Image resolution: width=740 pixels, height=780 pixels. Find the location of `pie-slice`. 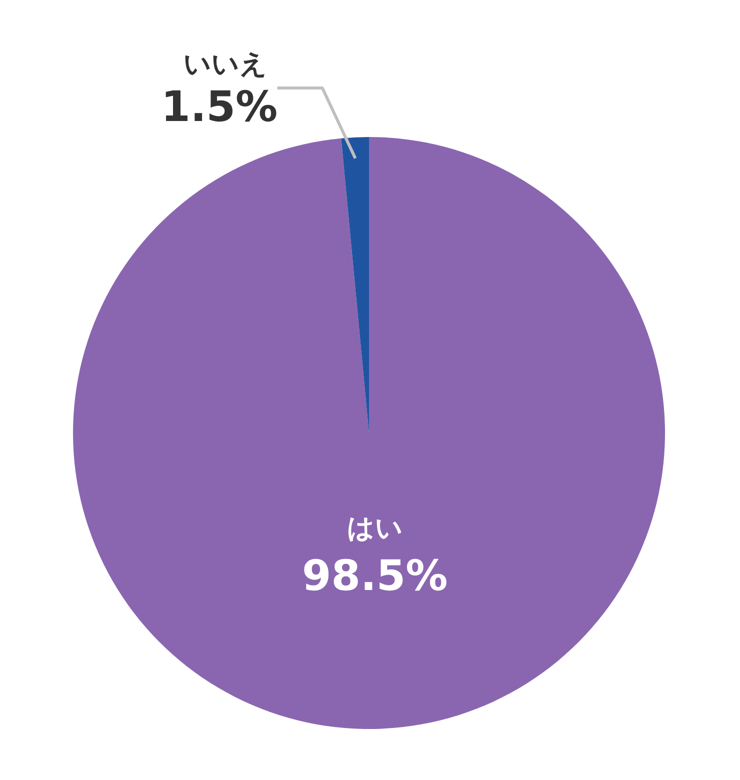

pie-slice is located at coordinates (355, 285).